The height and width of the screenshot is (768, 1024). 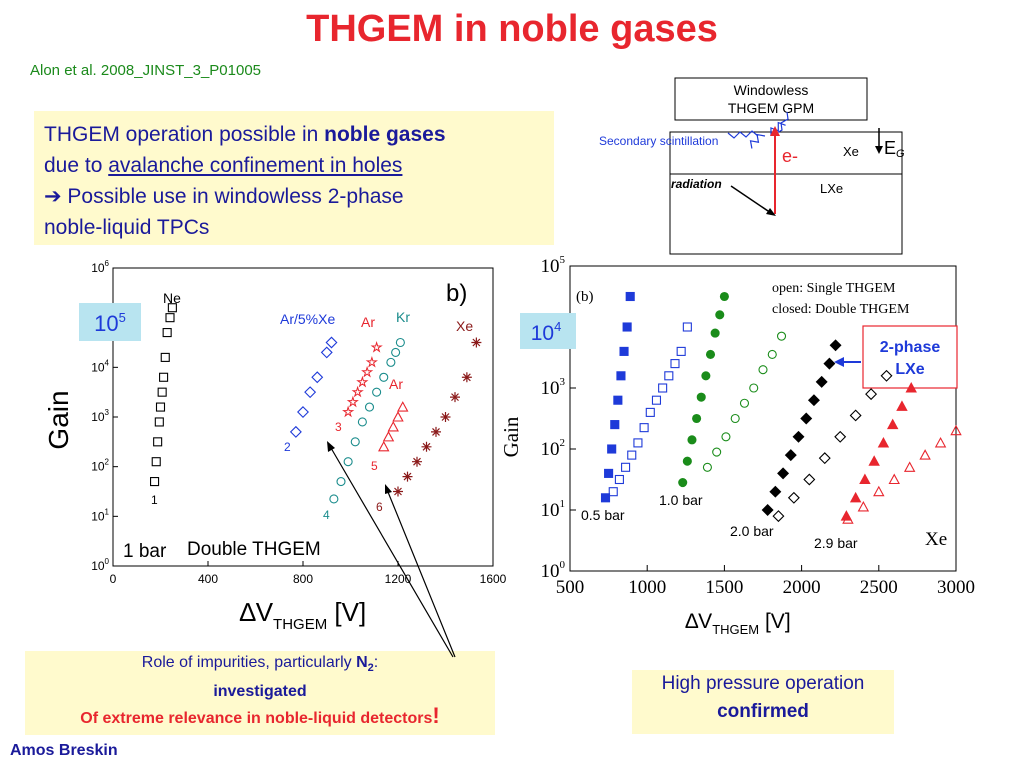 I want to click on y-axis-label: Gain, so click(x=511, y=436).